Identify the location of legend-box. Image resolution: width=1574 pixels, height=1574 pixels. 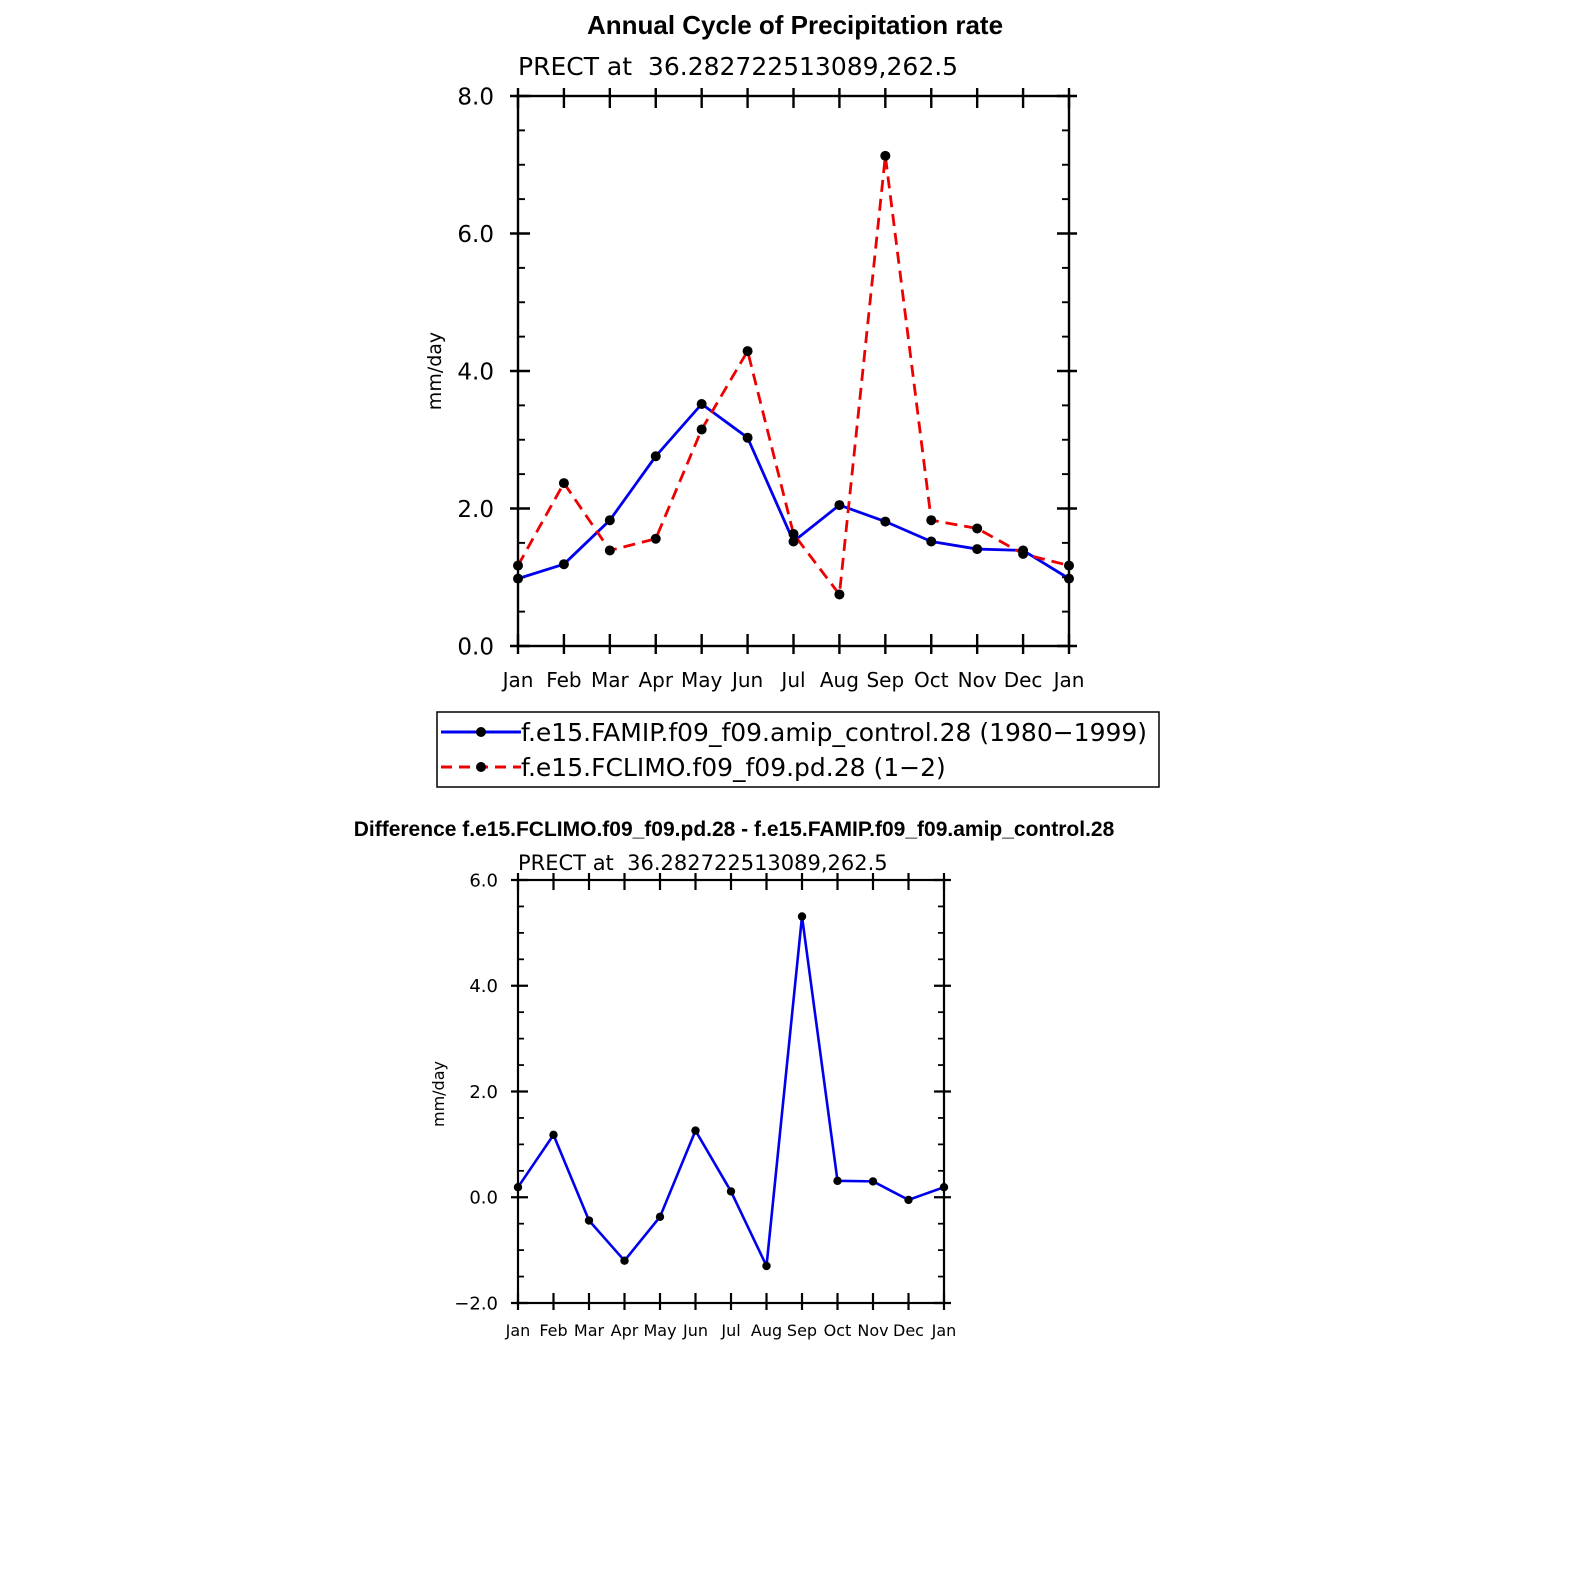
(798, 749).